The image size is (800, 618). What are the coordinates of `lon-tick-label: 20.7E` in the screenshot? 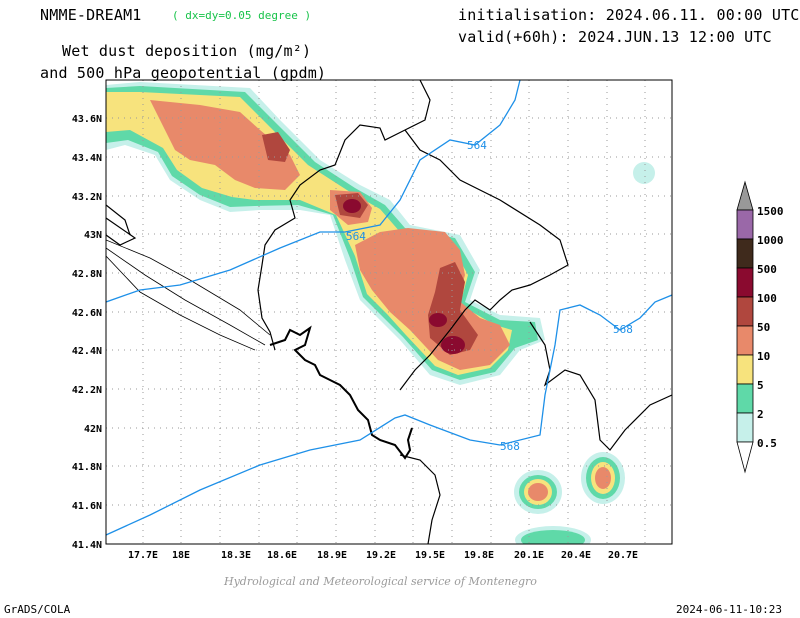 It's located at (623, 555).